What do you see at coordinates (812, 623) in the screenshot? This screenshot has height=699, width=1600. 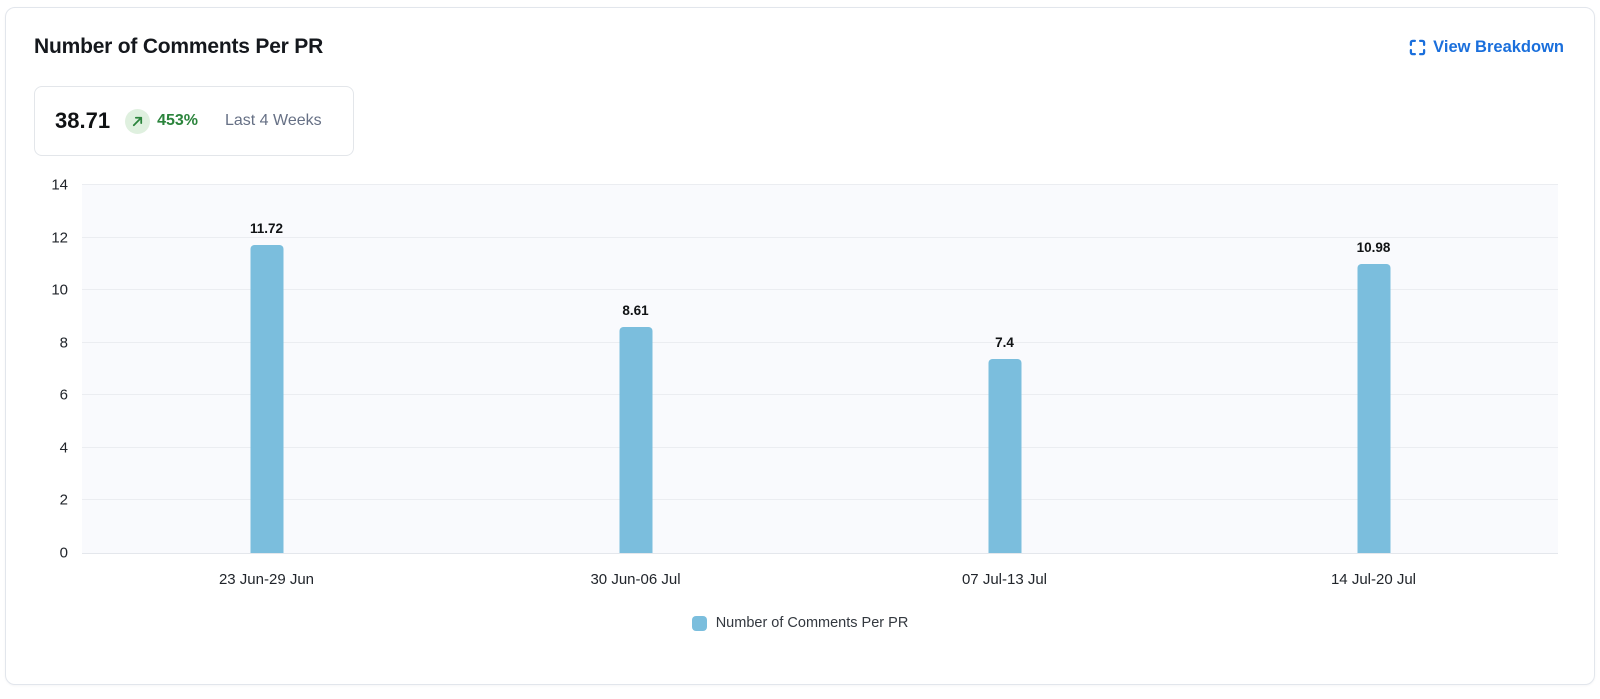 I see `legend-label: Number of Comments Per PR` at bounding box center [812, 623].